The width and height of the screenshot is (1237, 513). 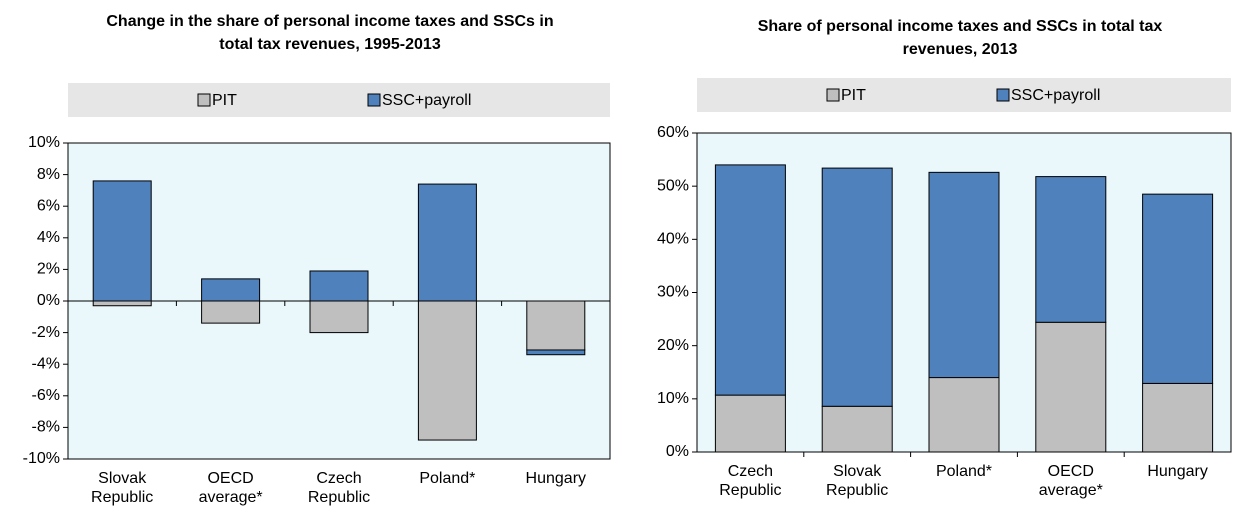 What do you see at coordinates (48, 269) in the screenshot?
I see `y-tick-label: 2%` at bounding box center [48, 269].